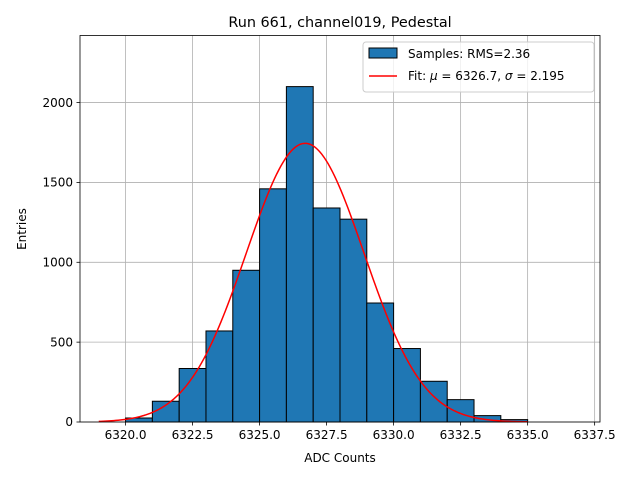  I want to click on x-tick-label: 6332.5, so click(461, 435).